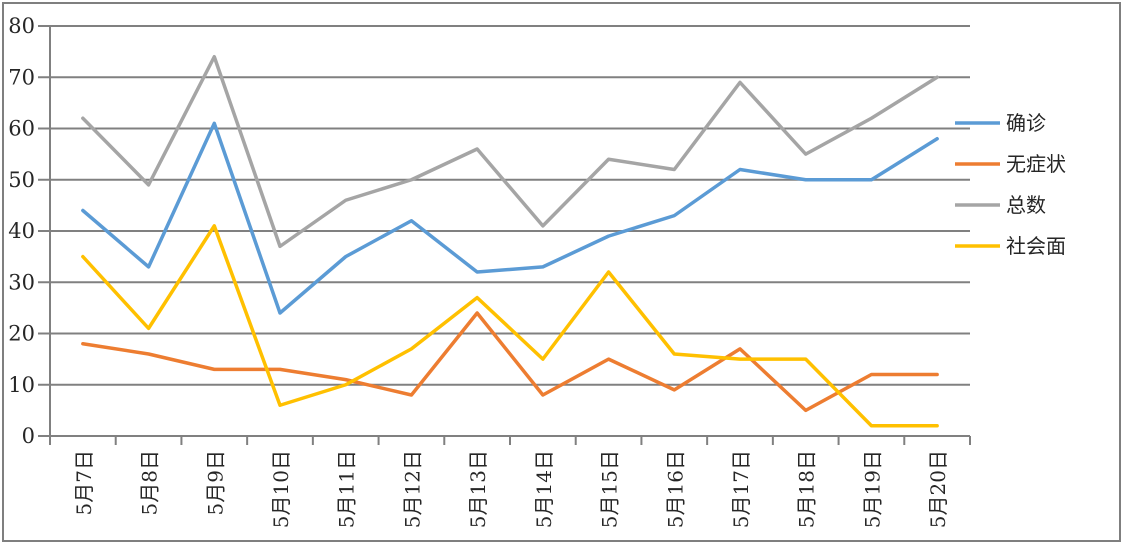 The width and height of the screenshot is (1123, 544). What do you see at coordinates (21, 334) in the screenshot?
I see `y-axis-tick-label-20: 20` at bounding box center [21, 334].